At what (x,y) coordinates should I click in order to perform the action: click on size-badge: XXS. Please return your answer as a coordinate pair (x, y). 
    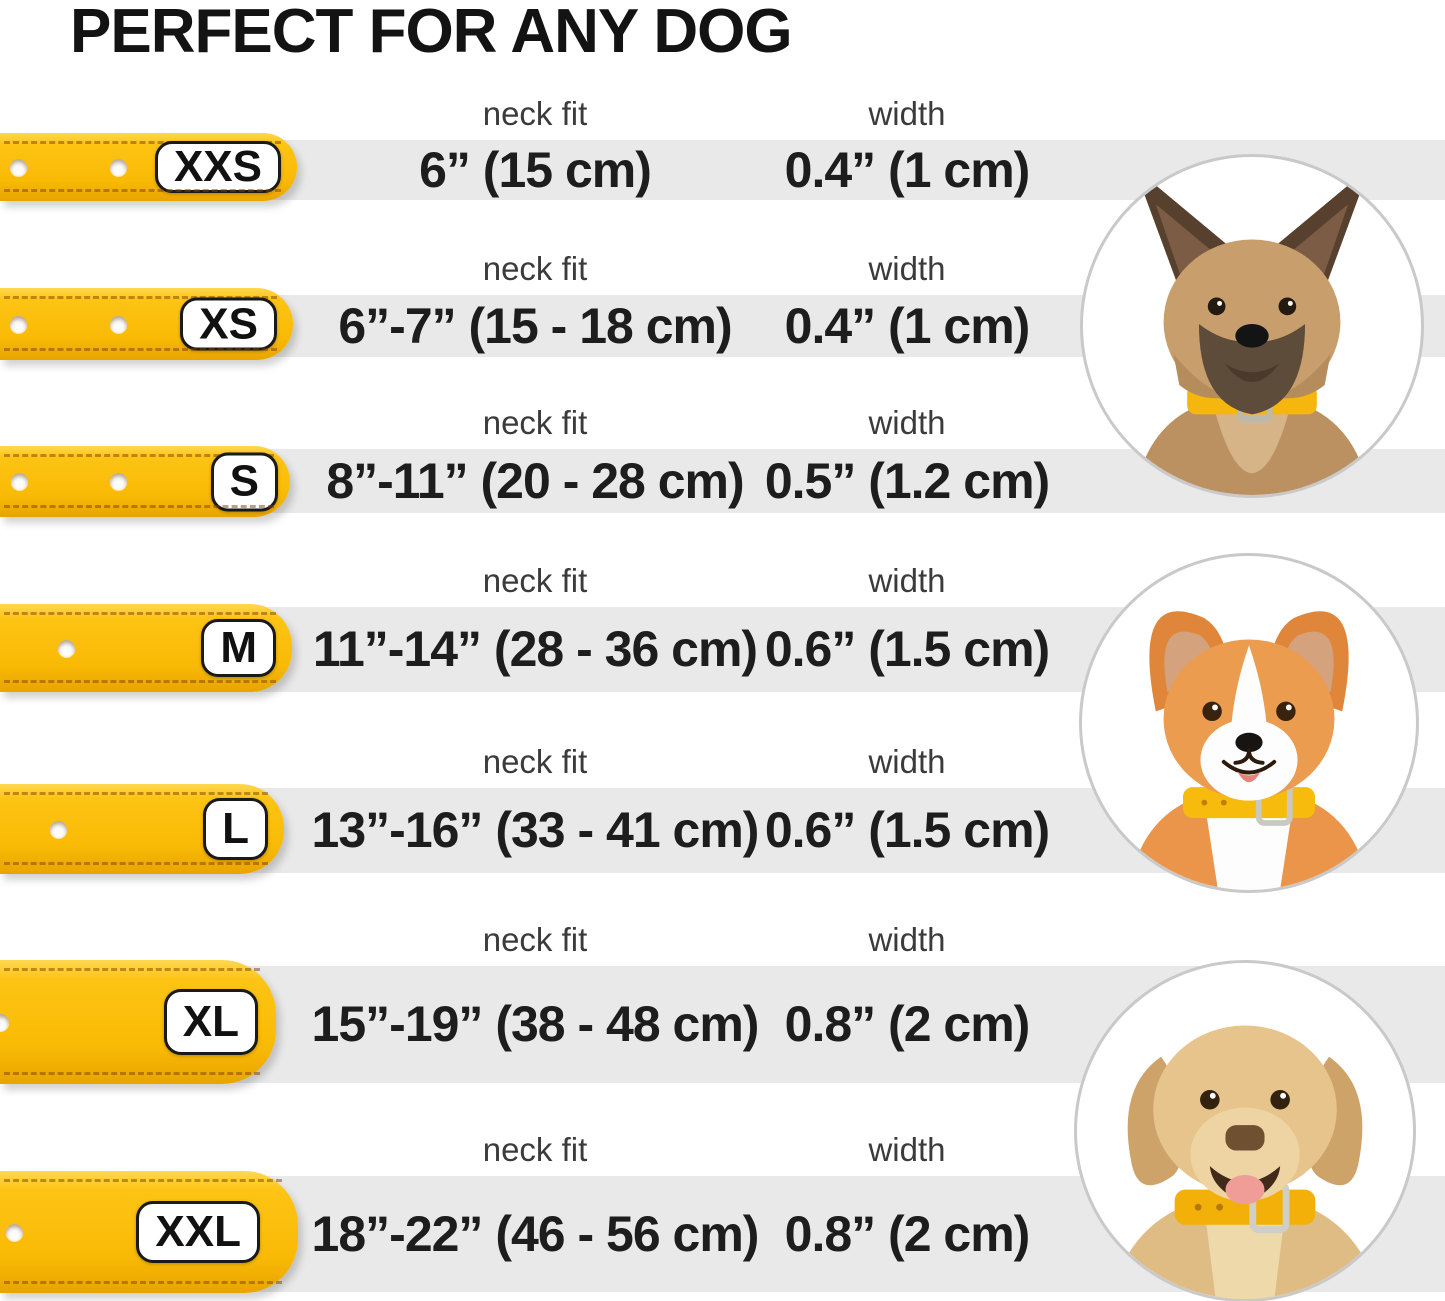
    Looking at the image, I should click on (217, 167).